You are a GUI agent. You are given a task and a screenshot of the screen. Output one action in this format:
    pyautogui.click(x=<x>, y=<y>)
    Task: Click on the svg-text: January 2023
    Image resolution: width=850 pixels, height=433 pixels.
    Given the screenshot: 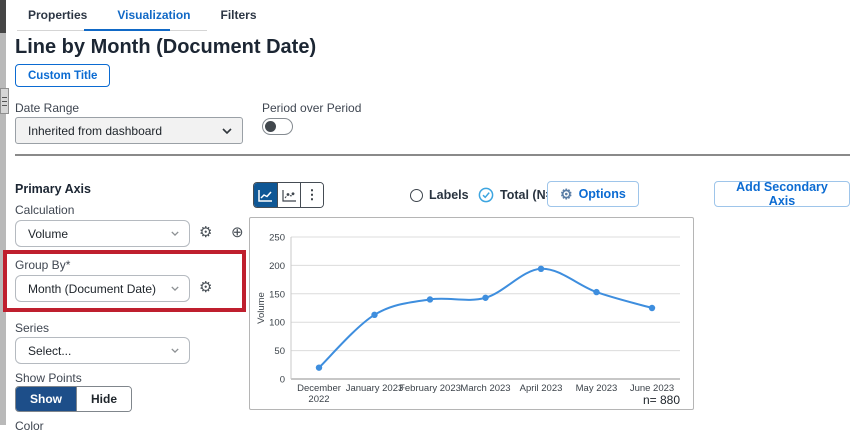 What is the action you would take?
    pyautogui.click(x=375, y=388)
    